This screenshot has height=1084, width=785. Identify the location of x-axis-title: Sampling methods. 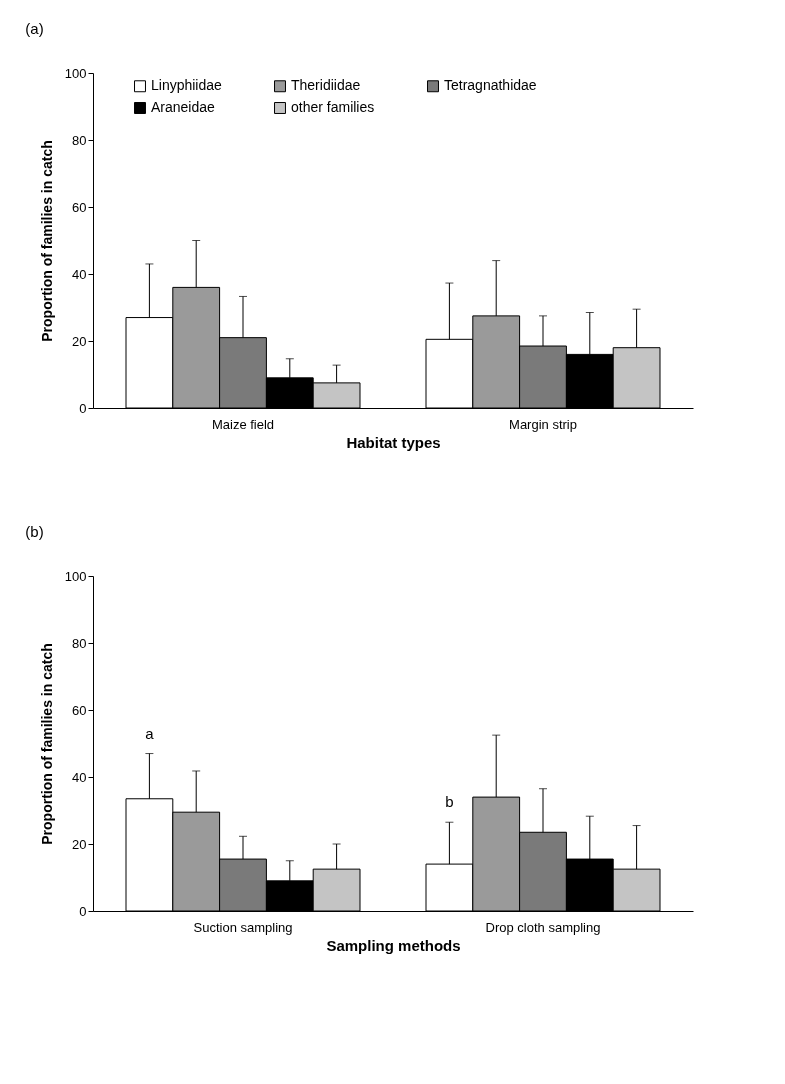
(393, 945).